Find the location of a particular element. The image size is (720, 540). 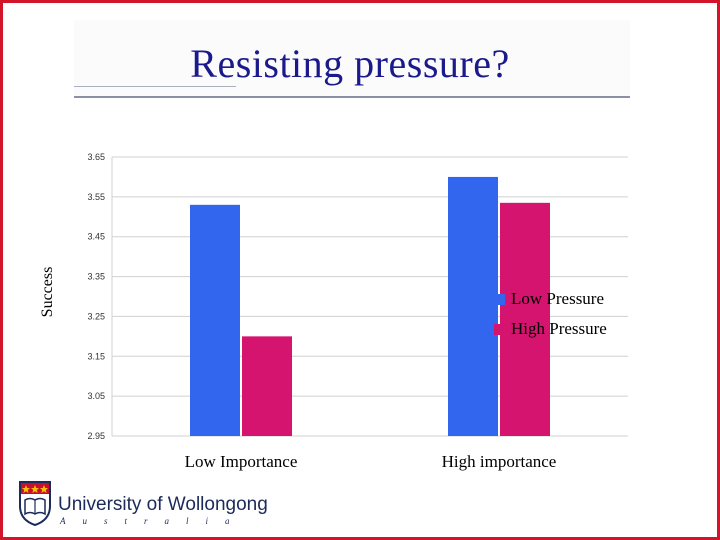

x-tick-label: High importance is located at coordinates (499, 461).